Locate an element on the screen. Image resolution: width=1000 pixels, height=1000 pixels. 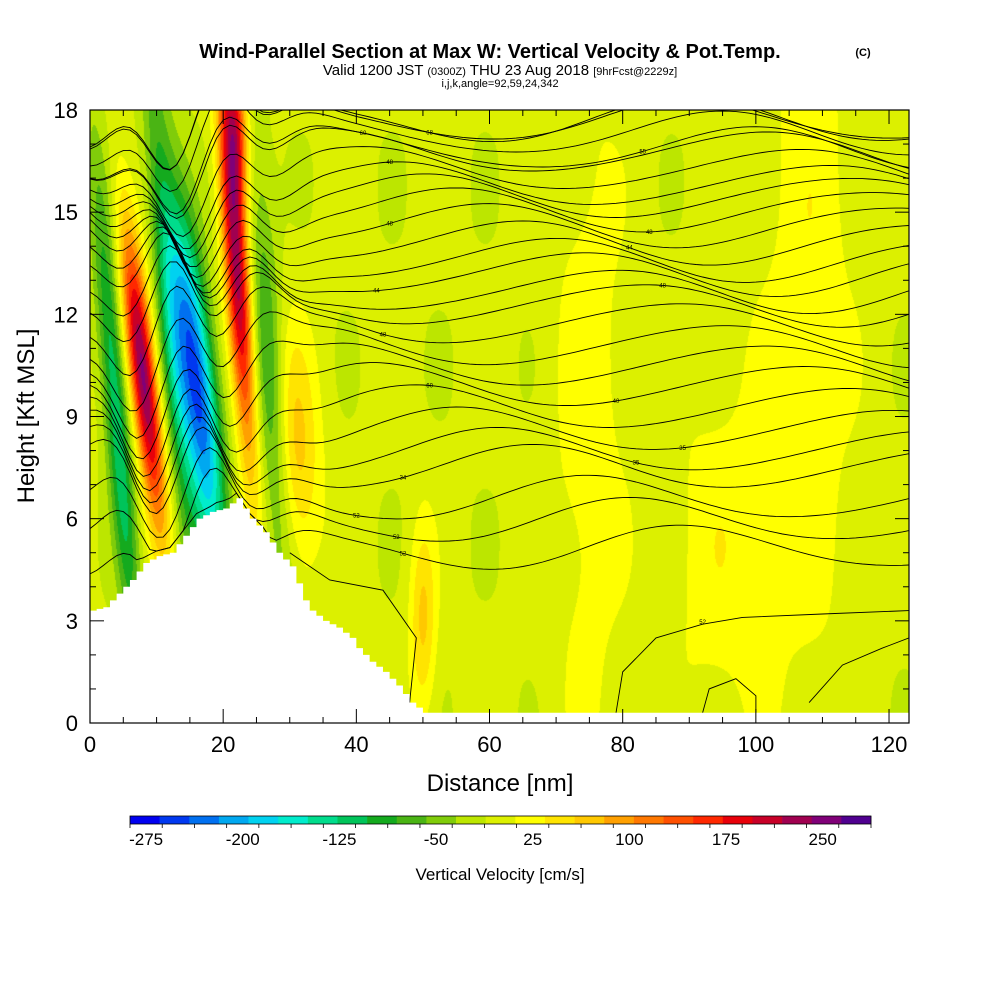
theta-contour-label: 40 is located at coordinates (616, 402).